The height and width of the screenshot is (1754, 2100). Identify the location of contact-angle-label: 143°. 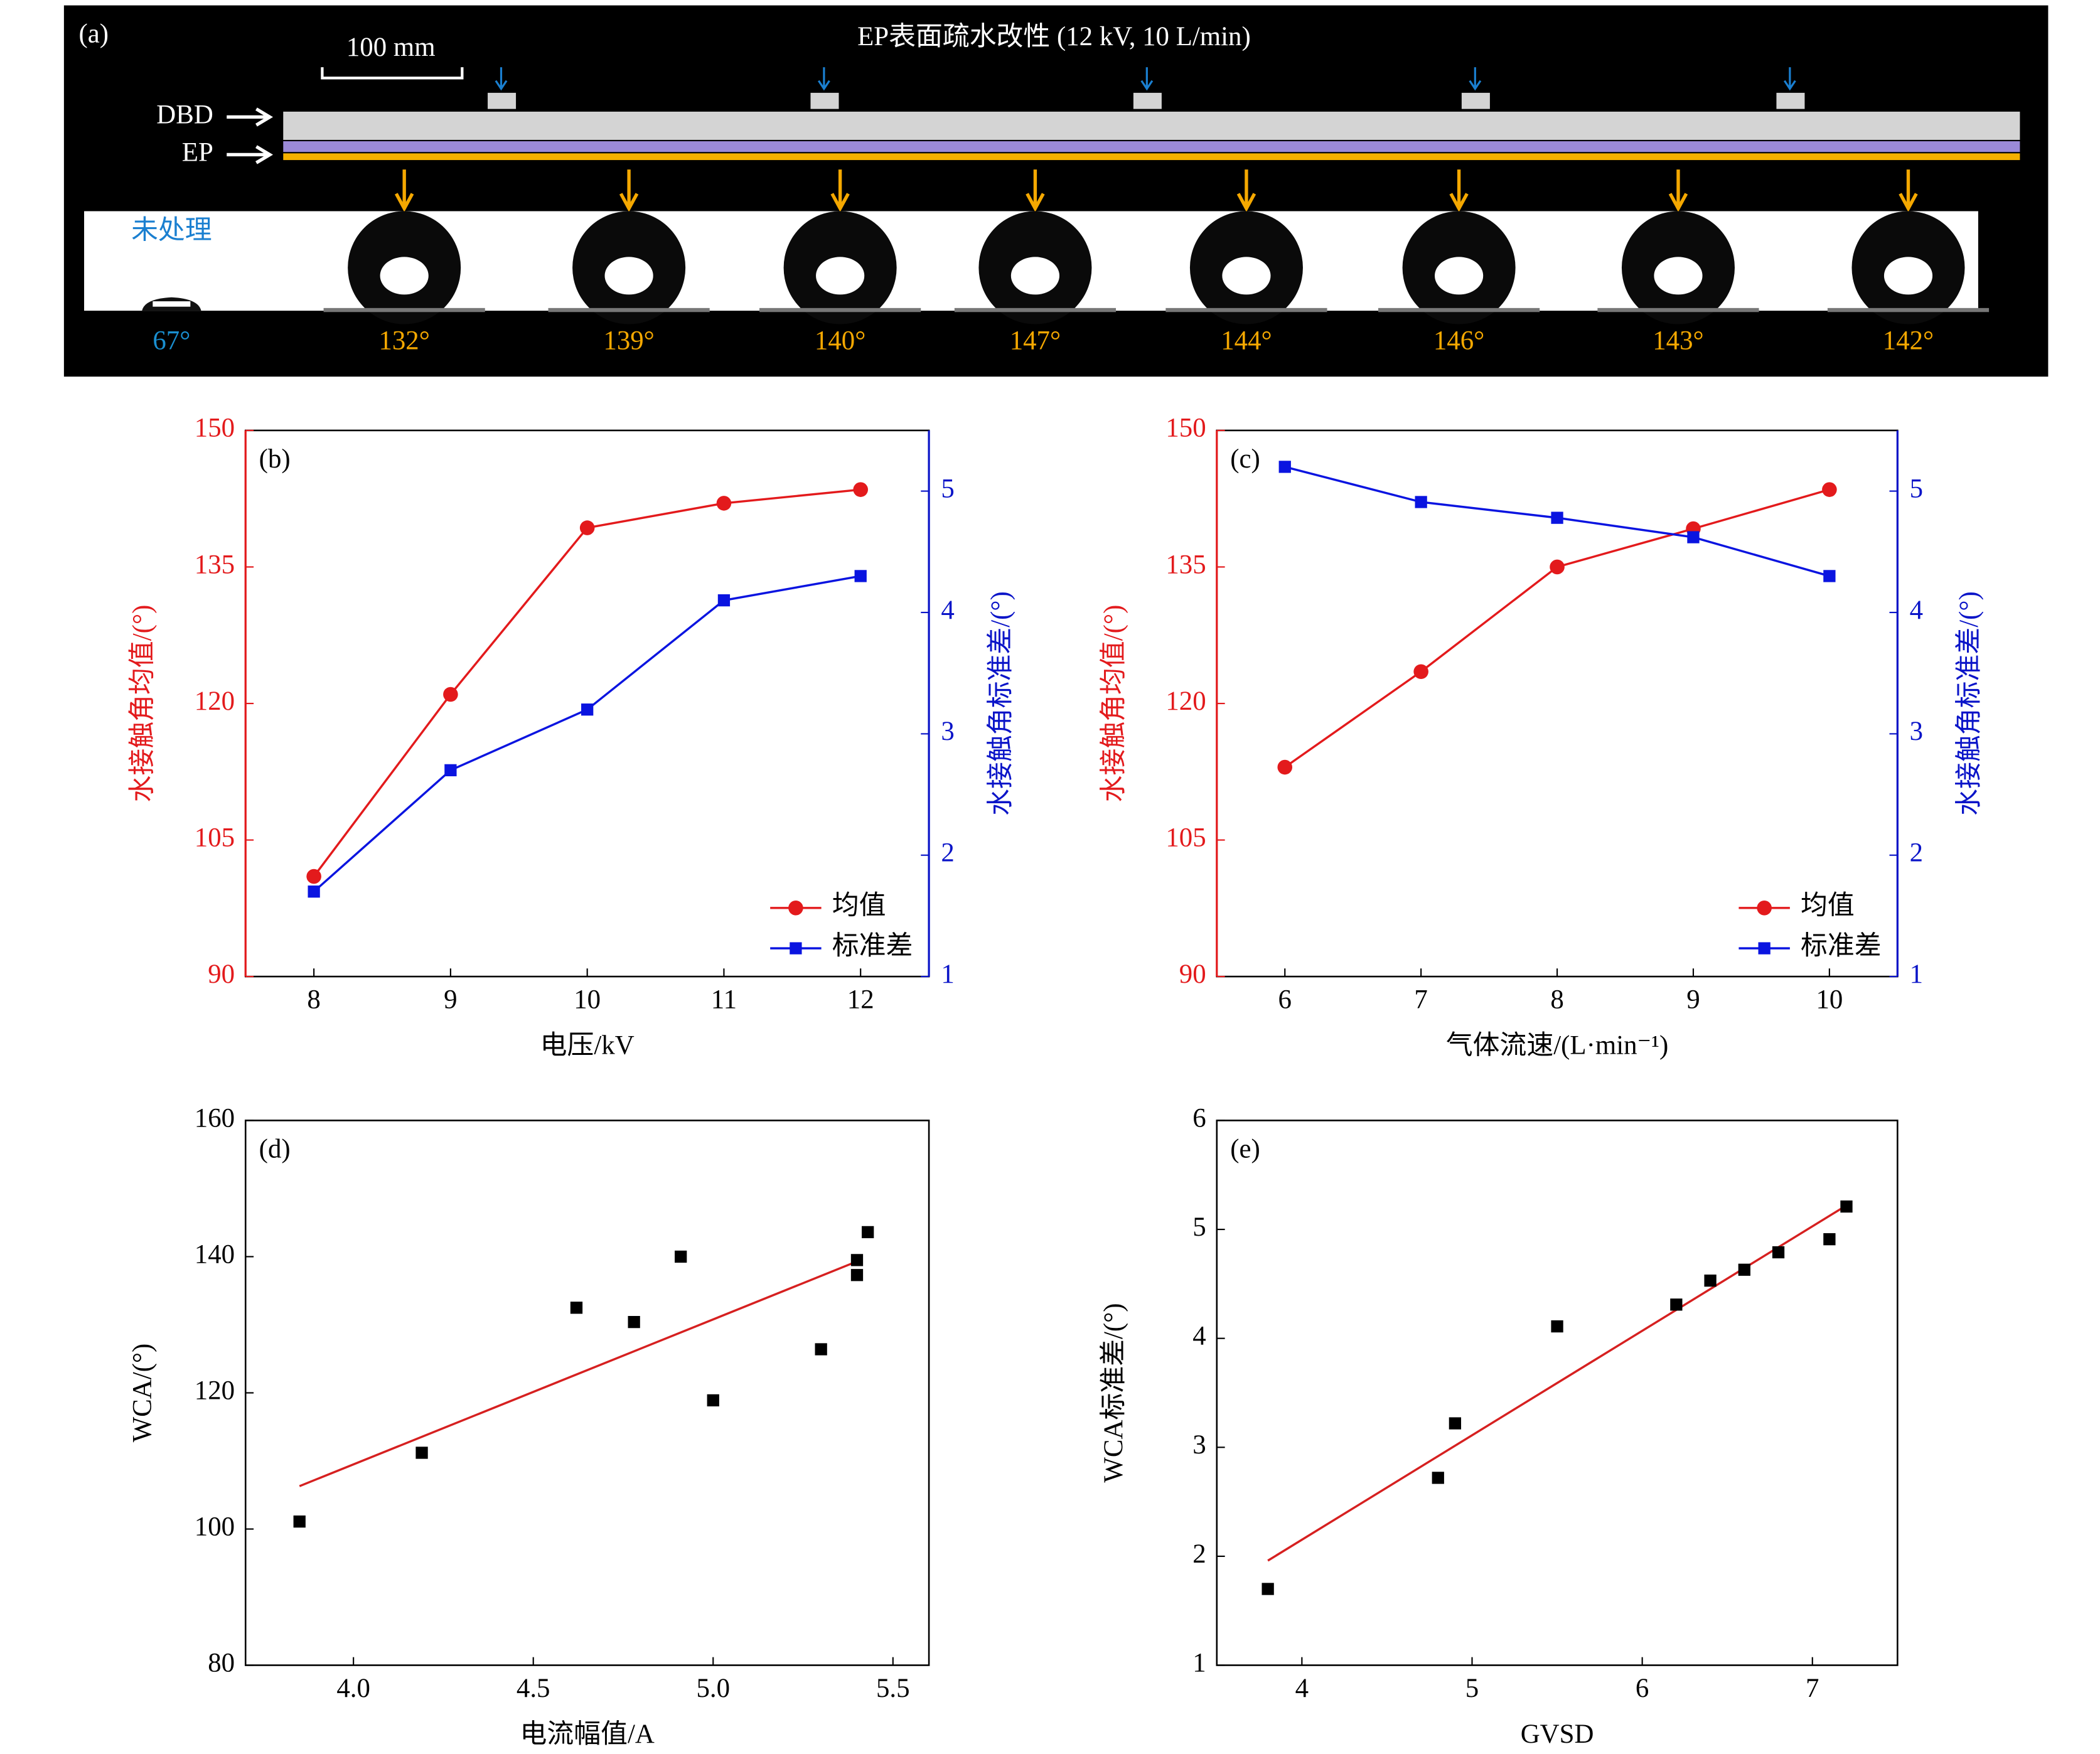
(1678, 340).